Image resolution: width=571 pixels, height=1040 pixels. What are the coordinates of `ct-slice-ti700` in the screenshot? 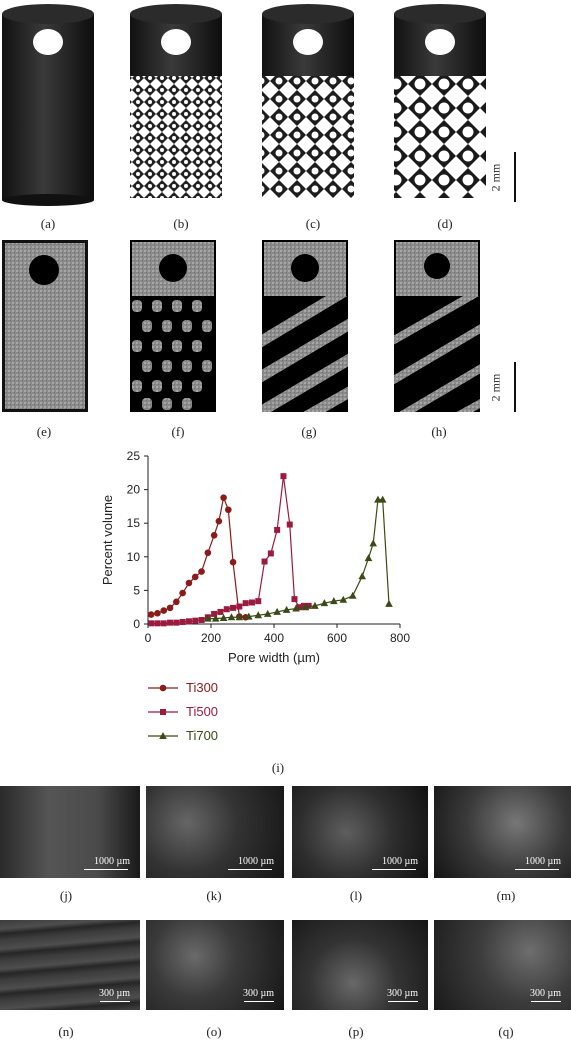 It's located at (437, 326).